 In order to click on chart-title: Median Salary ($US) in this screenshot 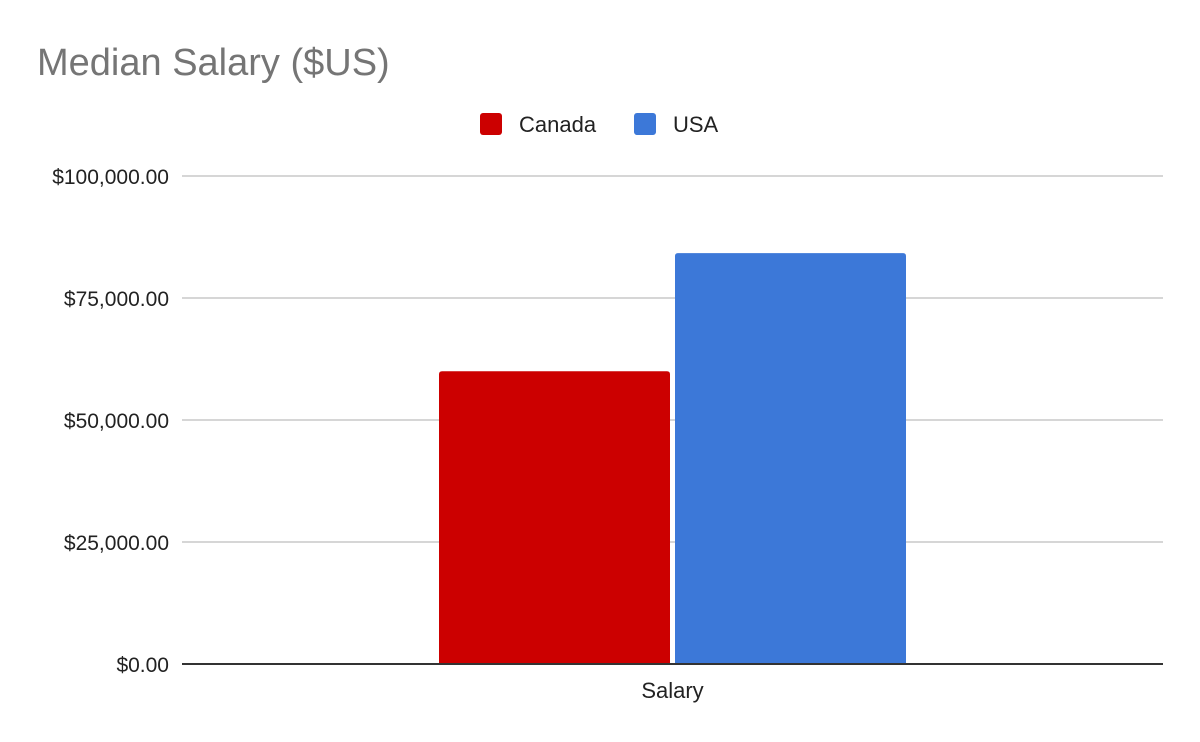, I will do `click(213, 63)`.